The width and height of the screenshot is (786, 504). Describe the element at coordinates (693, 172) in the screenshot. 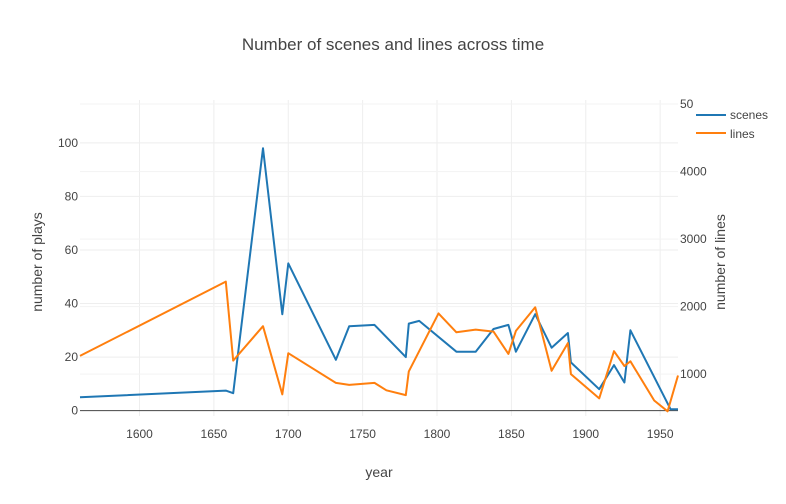

I see `y2-tick-label: 4000` at that location.